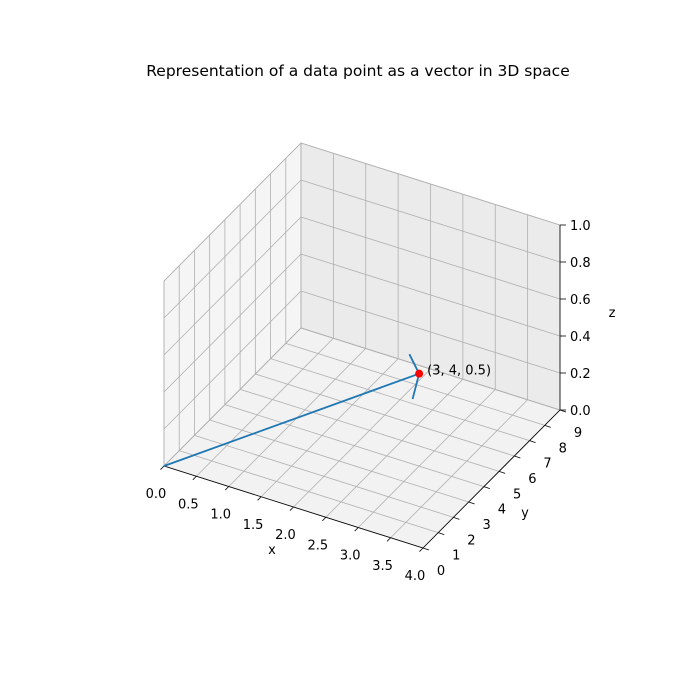  I want to click on z-tick-label: 0.6, so click(580, 300).